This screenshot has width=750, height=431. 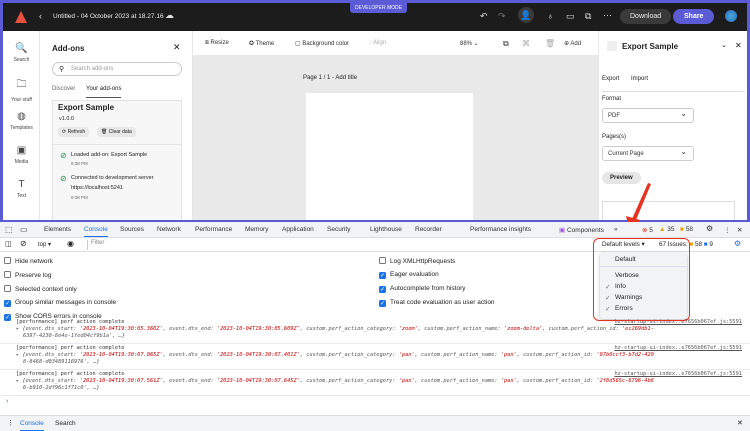 I want to click on avatar, so click(x=731, y=16).